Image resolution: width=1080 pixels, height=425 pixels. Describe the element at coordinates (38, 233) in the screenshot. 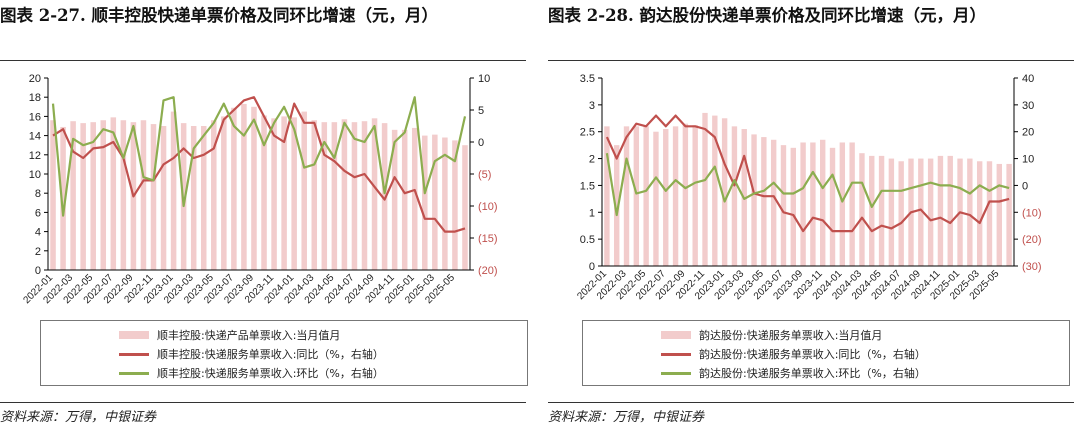

I see `y-tick-label-left: 4` at that location.